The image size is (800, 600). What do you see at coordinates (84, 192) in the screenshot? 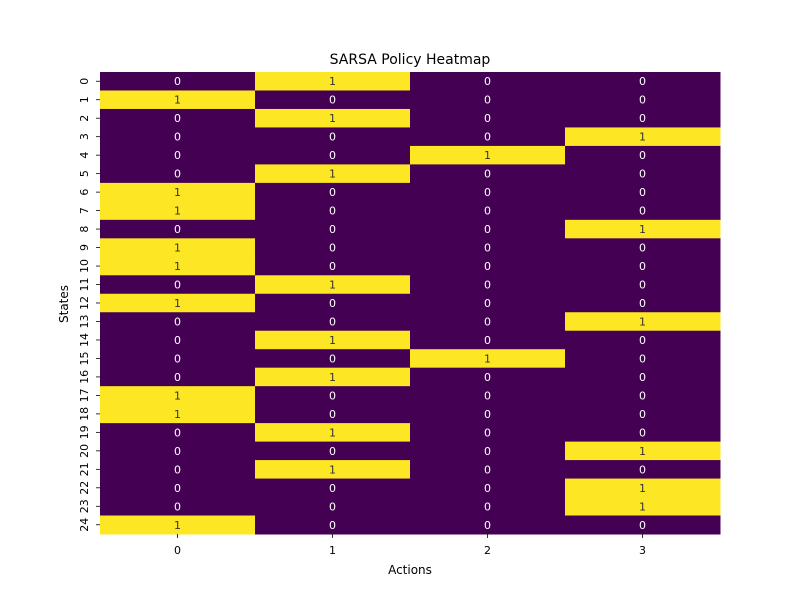
I see `y-tick-label: 6` at bounding box center [84, 192].